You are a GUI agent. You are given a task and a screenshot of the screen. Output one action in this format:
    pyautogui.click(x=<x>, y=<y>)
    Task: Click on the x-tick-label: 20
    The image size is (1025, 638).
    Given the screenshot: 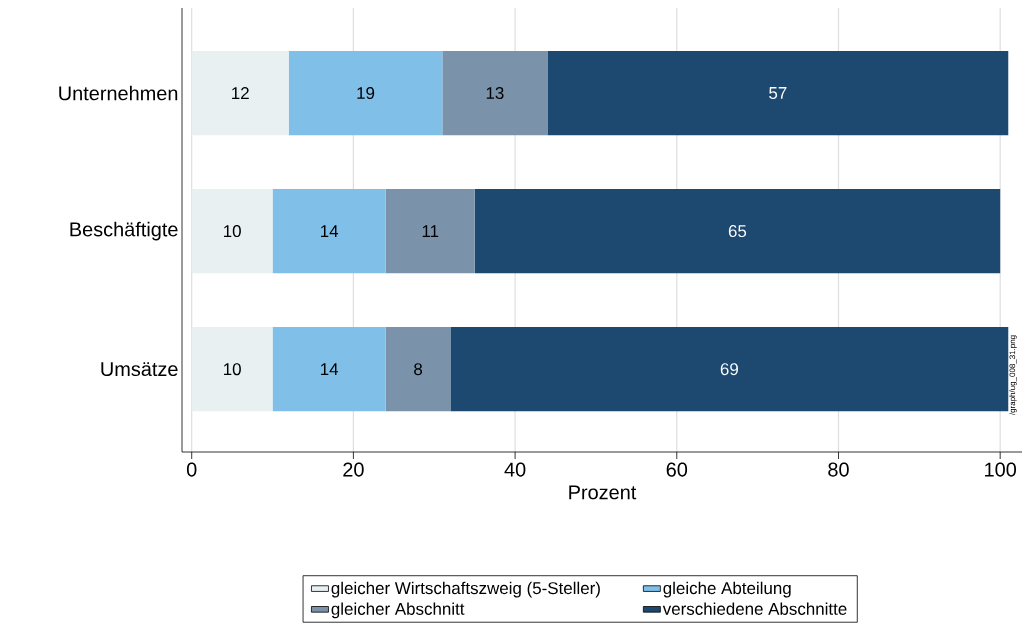 What is the action you would take?
    pyautogui.click(x=353, y=469)
    